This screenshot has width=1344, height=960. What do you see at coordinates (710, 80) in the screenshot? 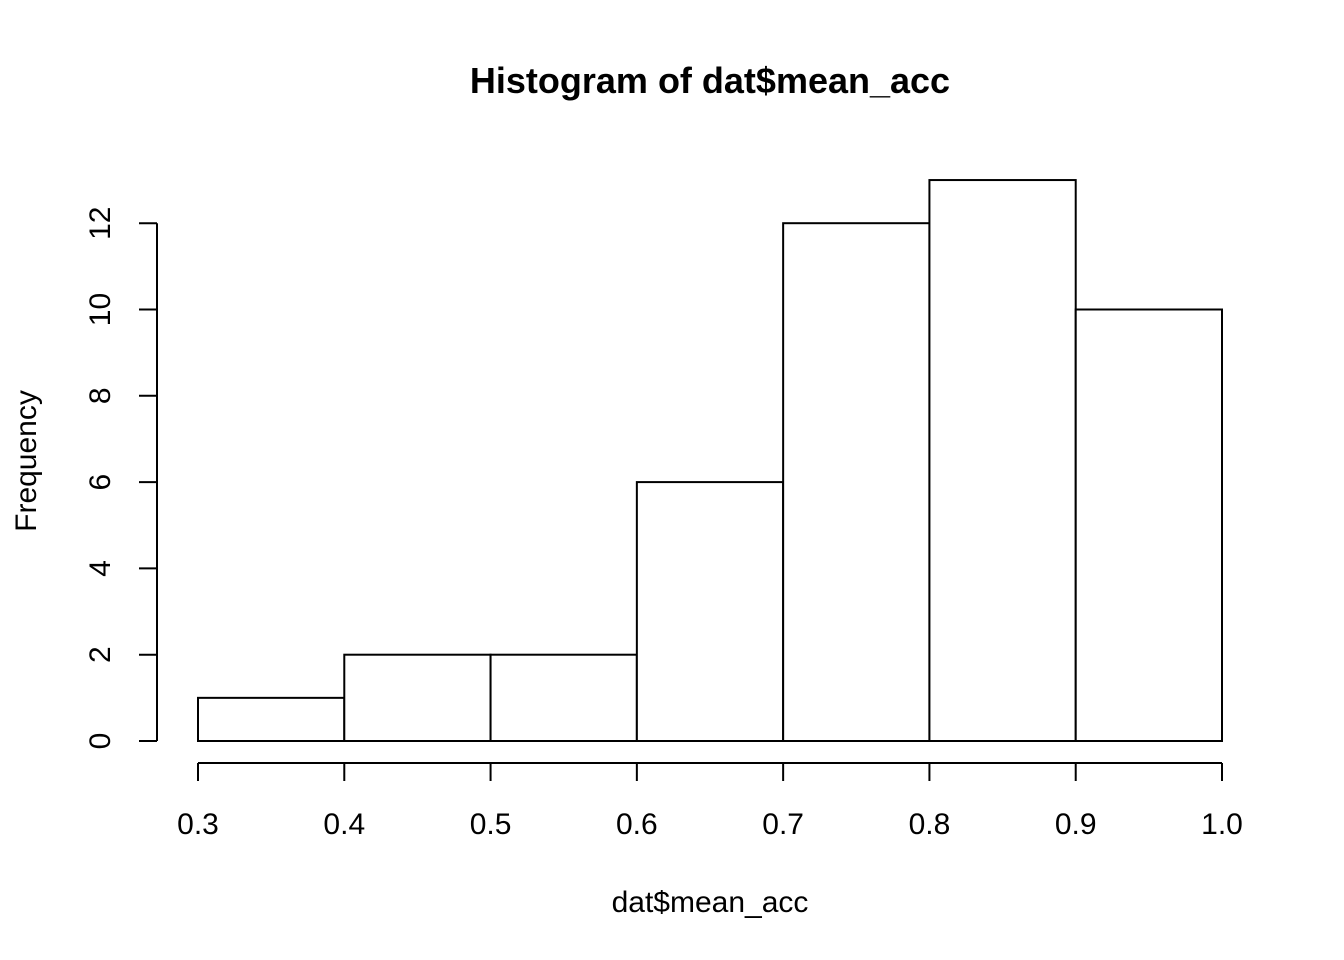
I see `chart-title: Histogram of dat$mean_acc` at bounding box center [710, 80].